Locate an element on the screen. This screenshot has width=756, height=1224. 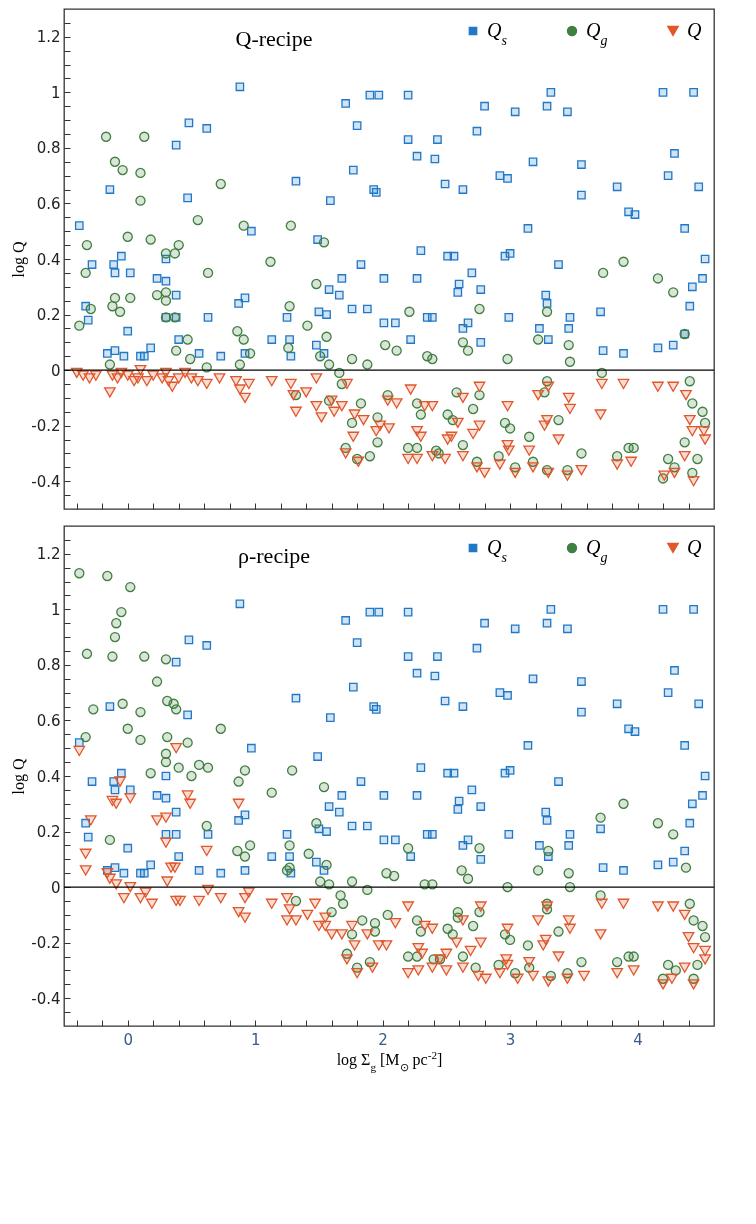
x-tick-label: 0 is located at coordinates (128, 1039).